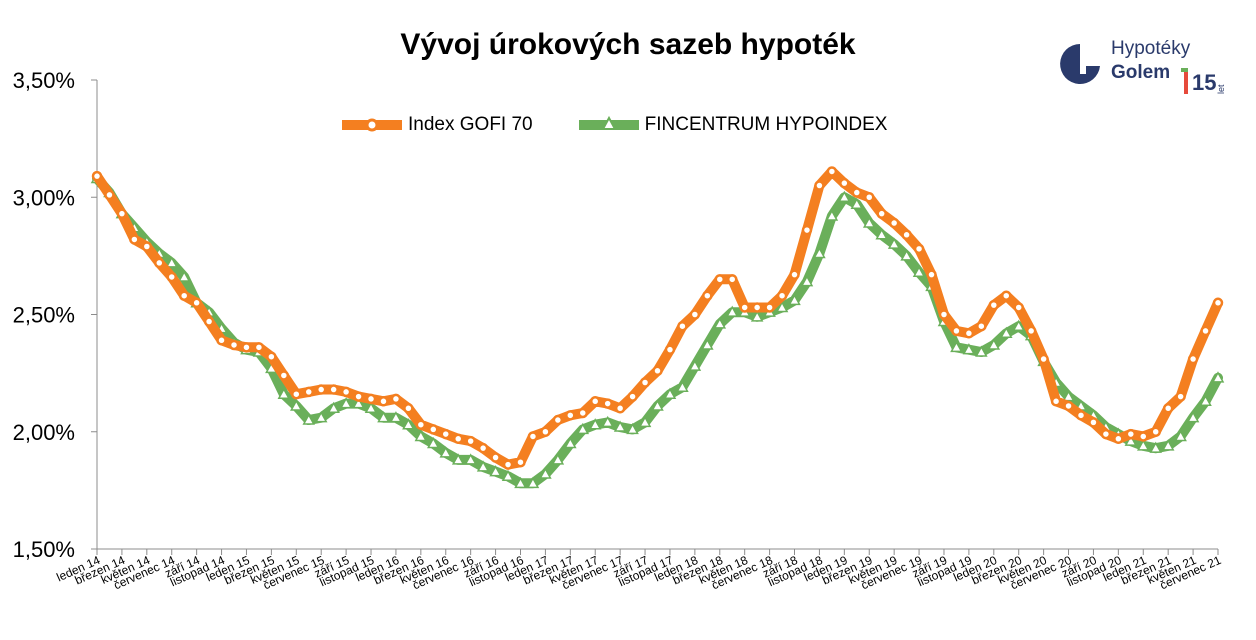  What do you see at coordinates (1221, 89) in the screenshot?
I see `badge-sub: let` at bounding box center [1221, 89].